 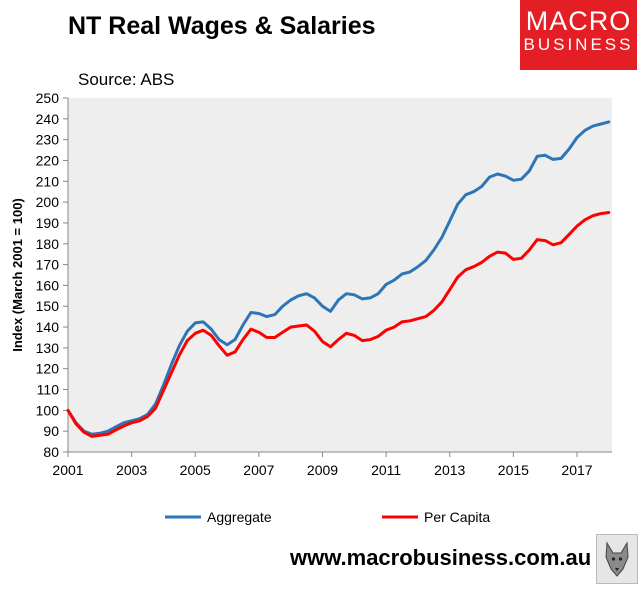 What do you see at coordinates (51, 431) in the screenshot?
I see `y-tick-label: 90` at bounding box center [51, 431].